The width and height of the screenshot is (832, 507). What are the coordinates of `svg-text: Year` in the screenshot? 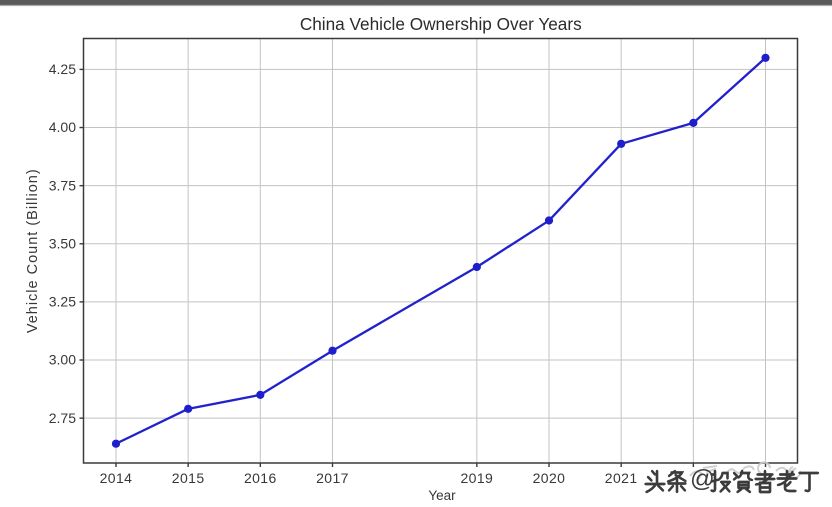 It's located at (442, 495).